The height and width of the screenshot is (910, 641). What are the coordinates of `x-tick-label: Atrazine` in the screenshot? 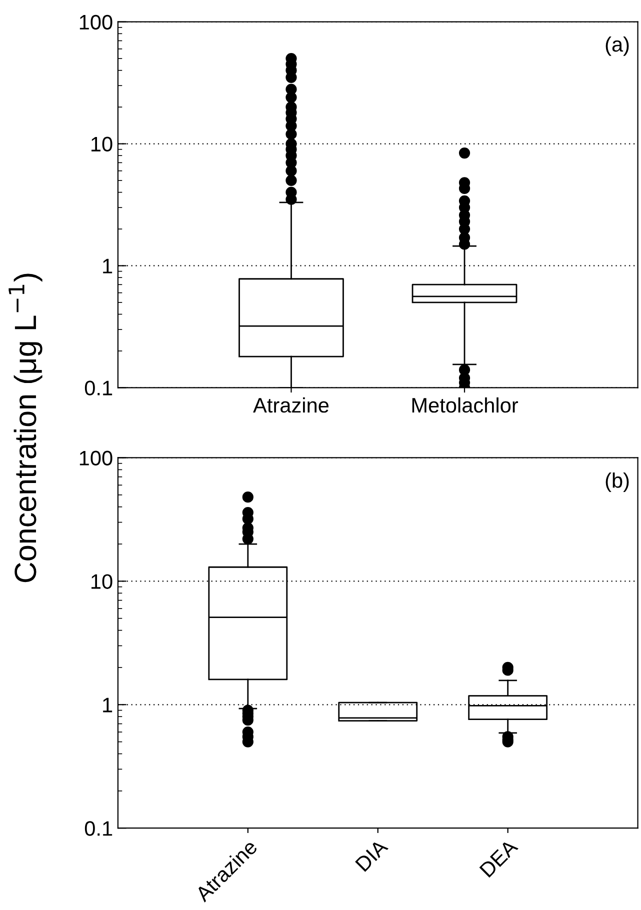 It's located at (291, 405).